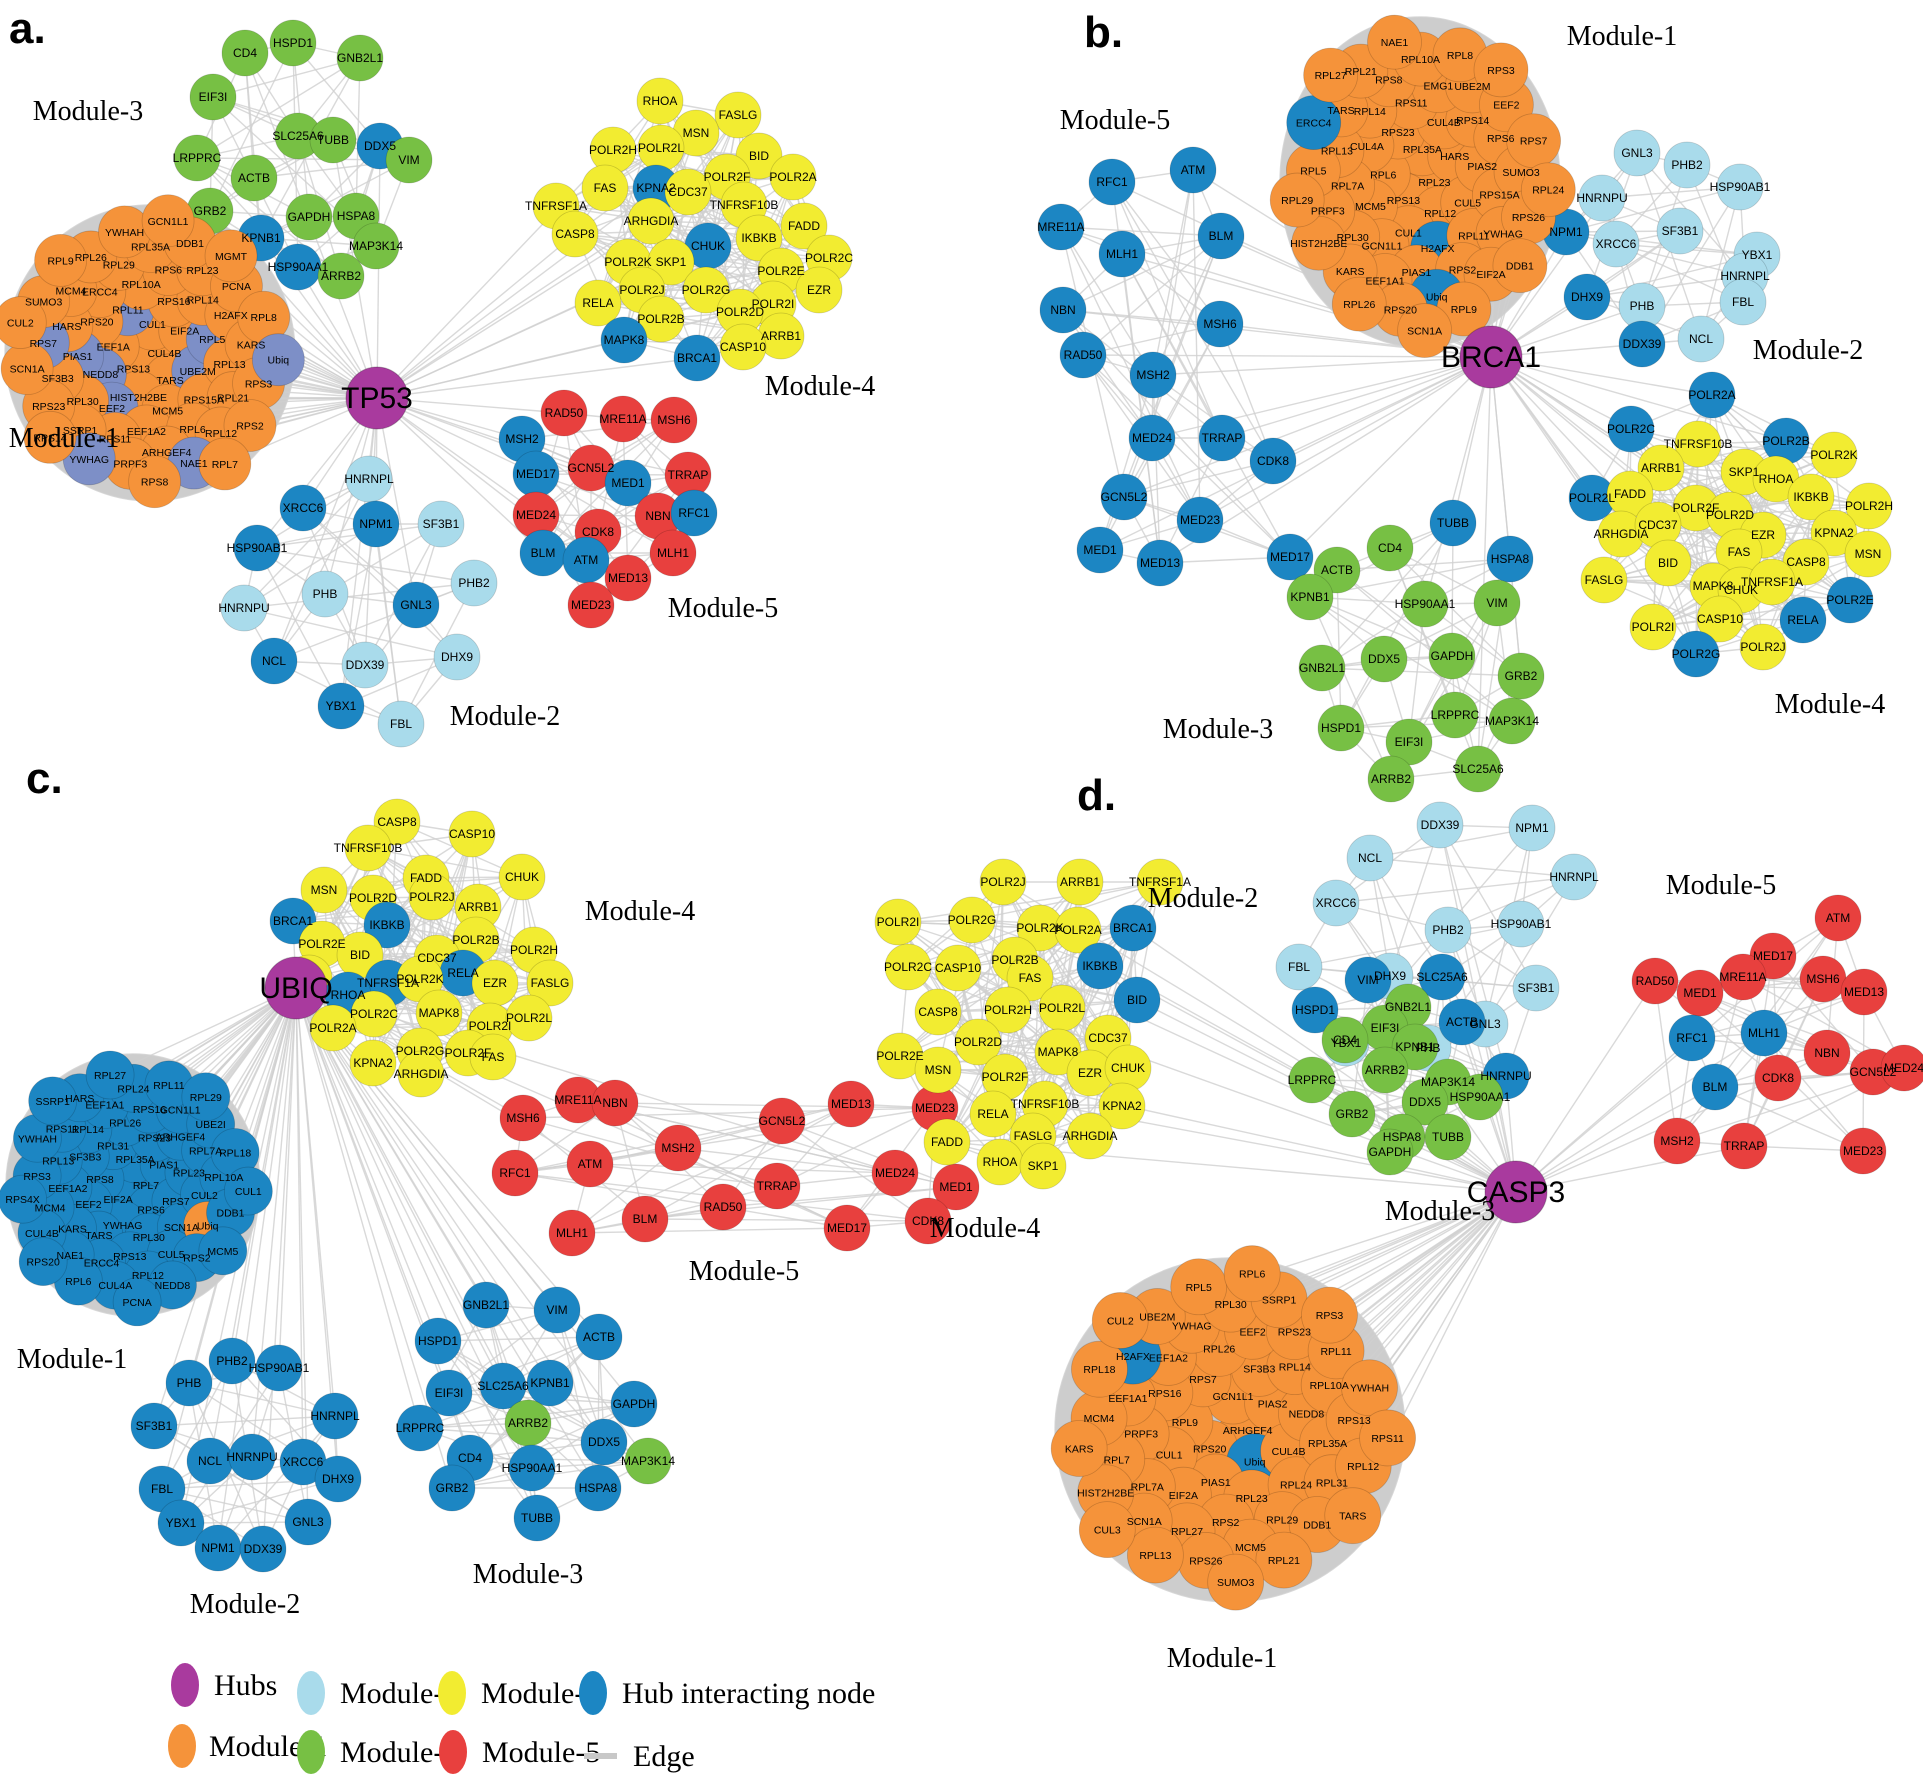  I want to click on node-KPNA2, so click(1122, 1106).